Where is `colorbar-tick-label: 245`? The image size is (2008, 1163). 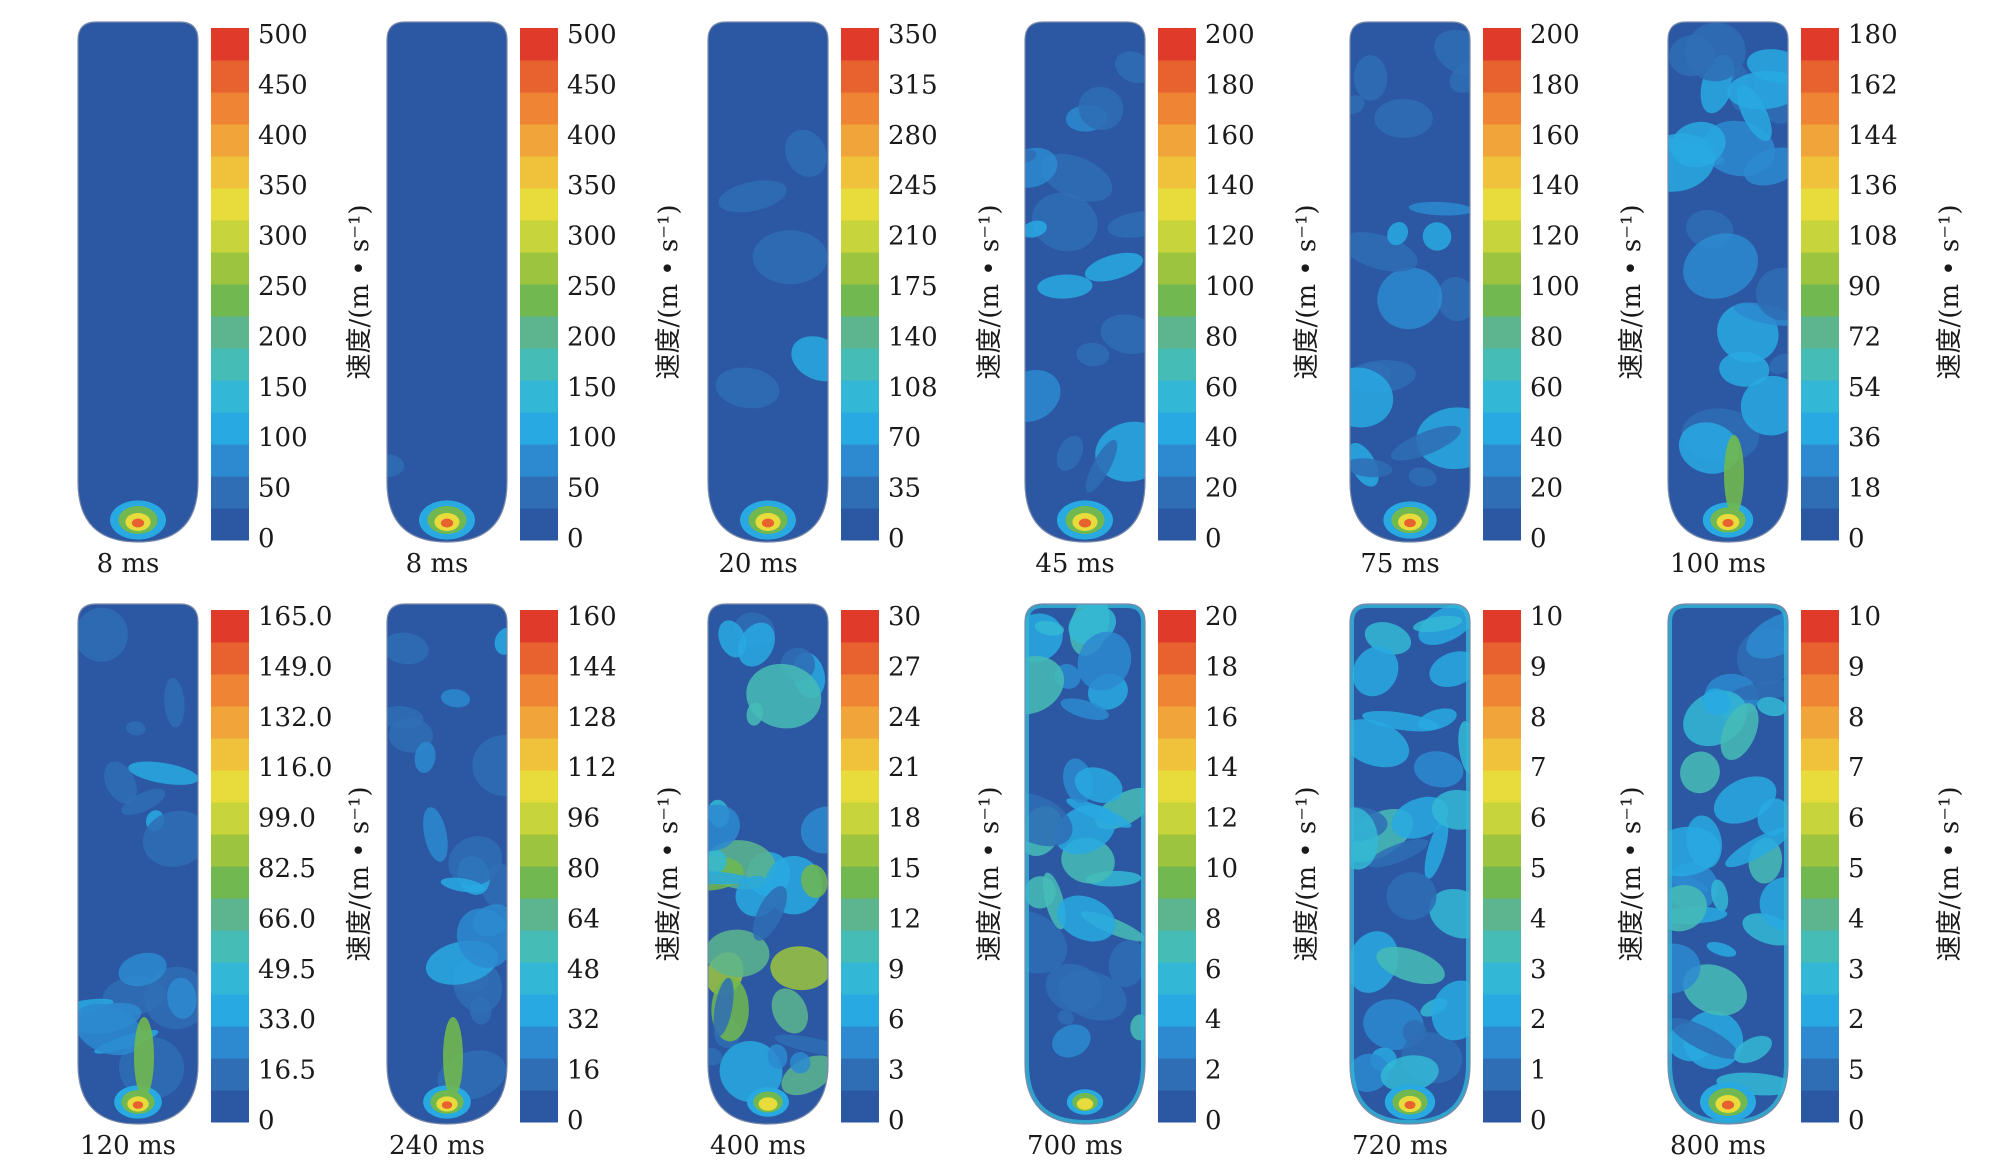 colorbar-tick-label: 245 is located at coordinates (913, 186).